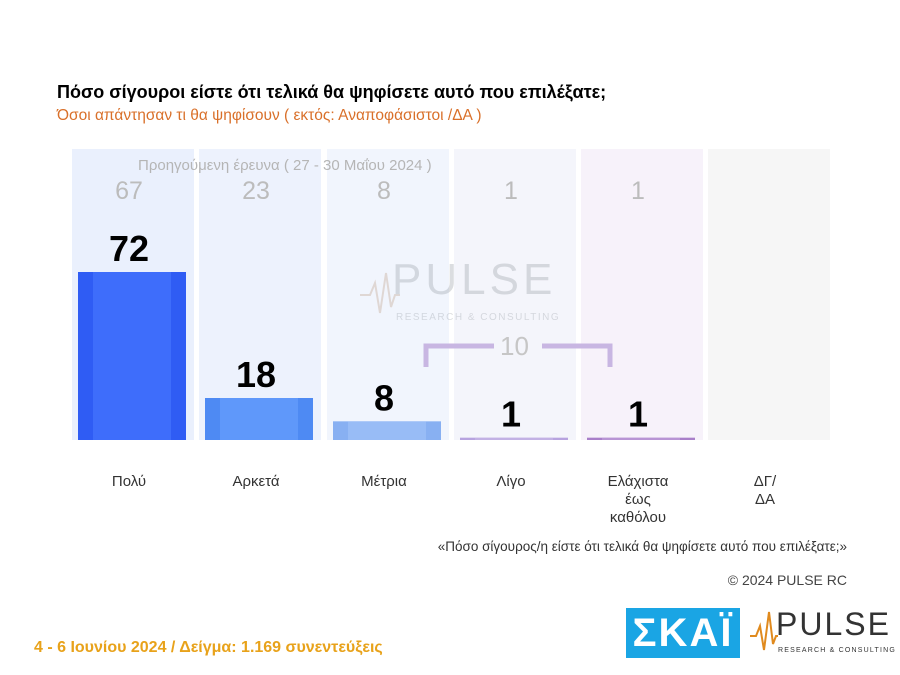  Describe the element at coordinates (255, 481) in the screenshot. I see `category-label: Αρκετά` at that location.